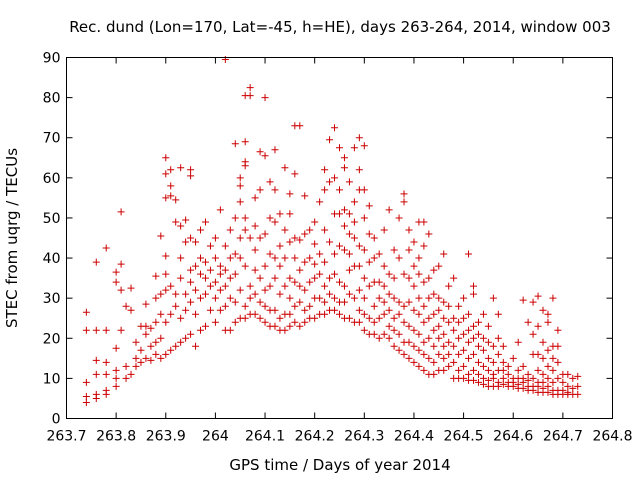  What do you see at coordinates (339, 465) in the screenshot?
I see `x-axis-label: GPS time / Days of year 2014` at bounding box center [339, 465].